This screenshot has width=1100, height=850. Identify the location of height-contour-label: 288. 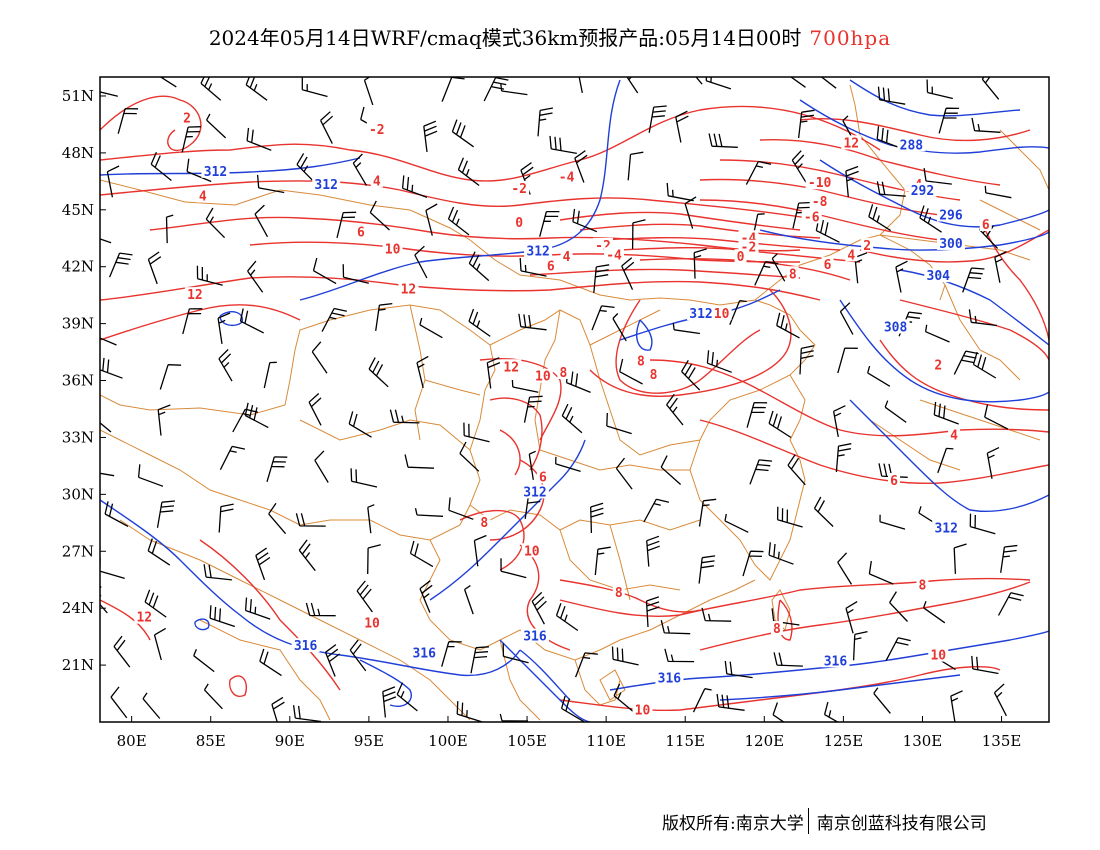
(912, 145).